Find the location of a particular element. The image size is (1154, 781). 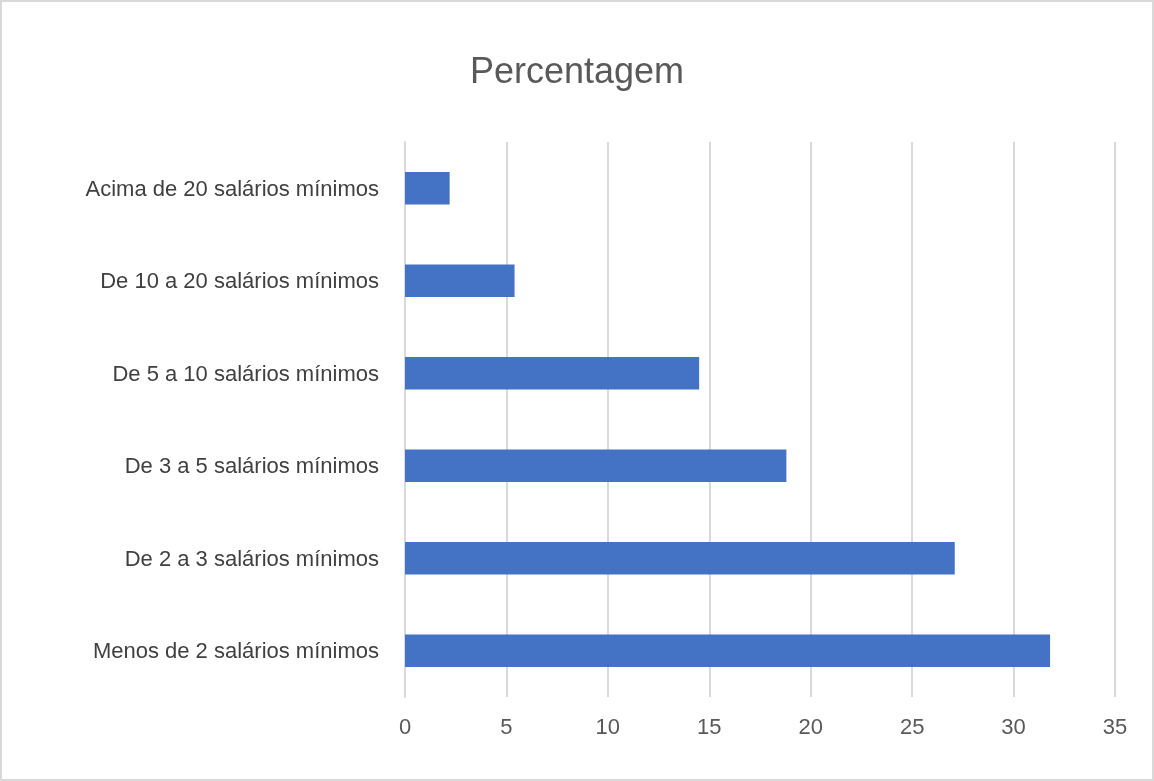

chart-title: Percentagem is located at coordinates (577, 70).